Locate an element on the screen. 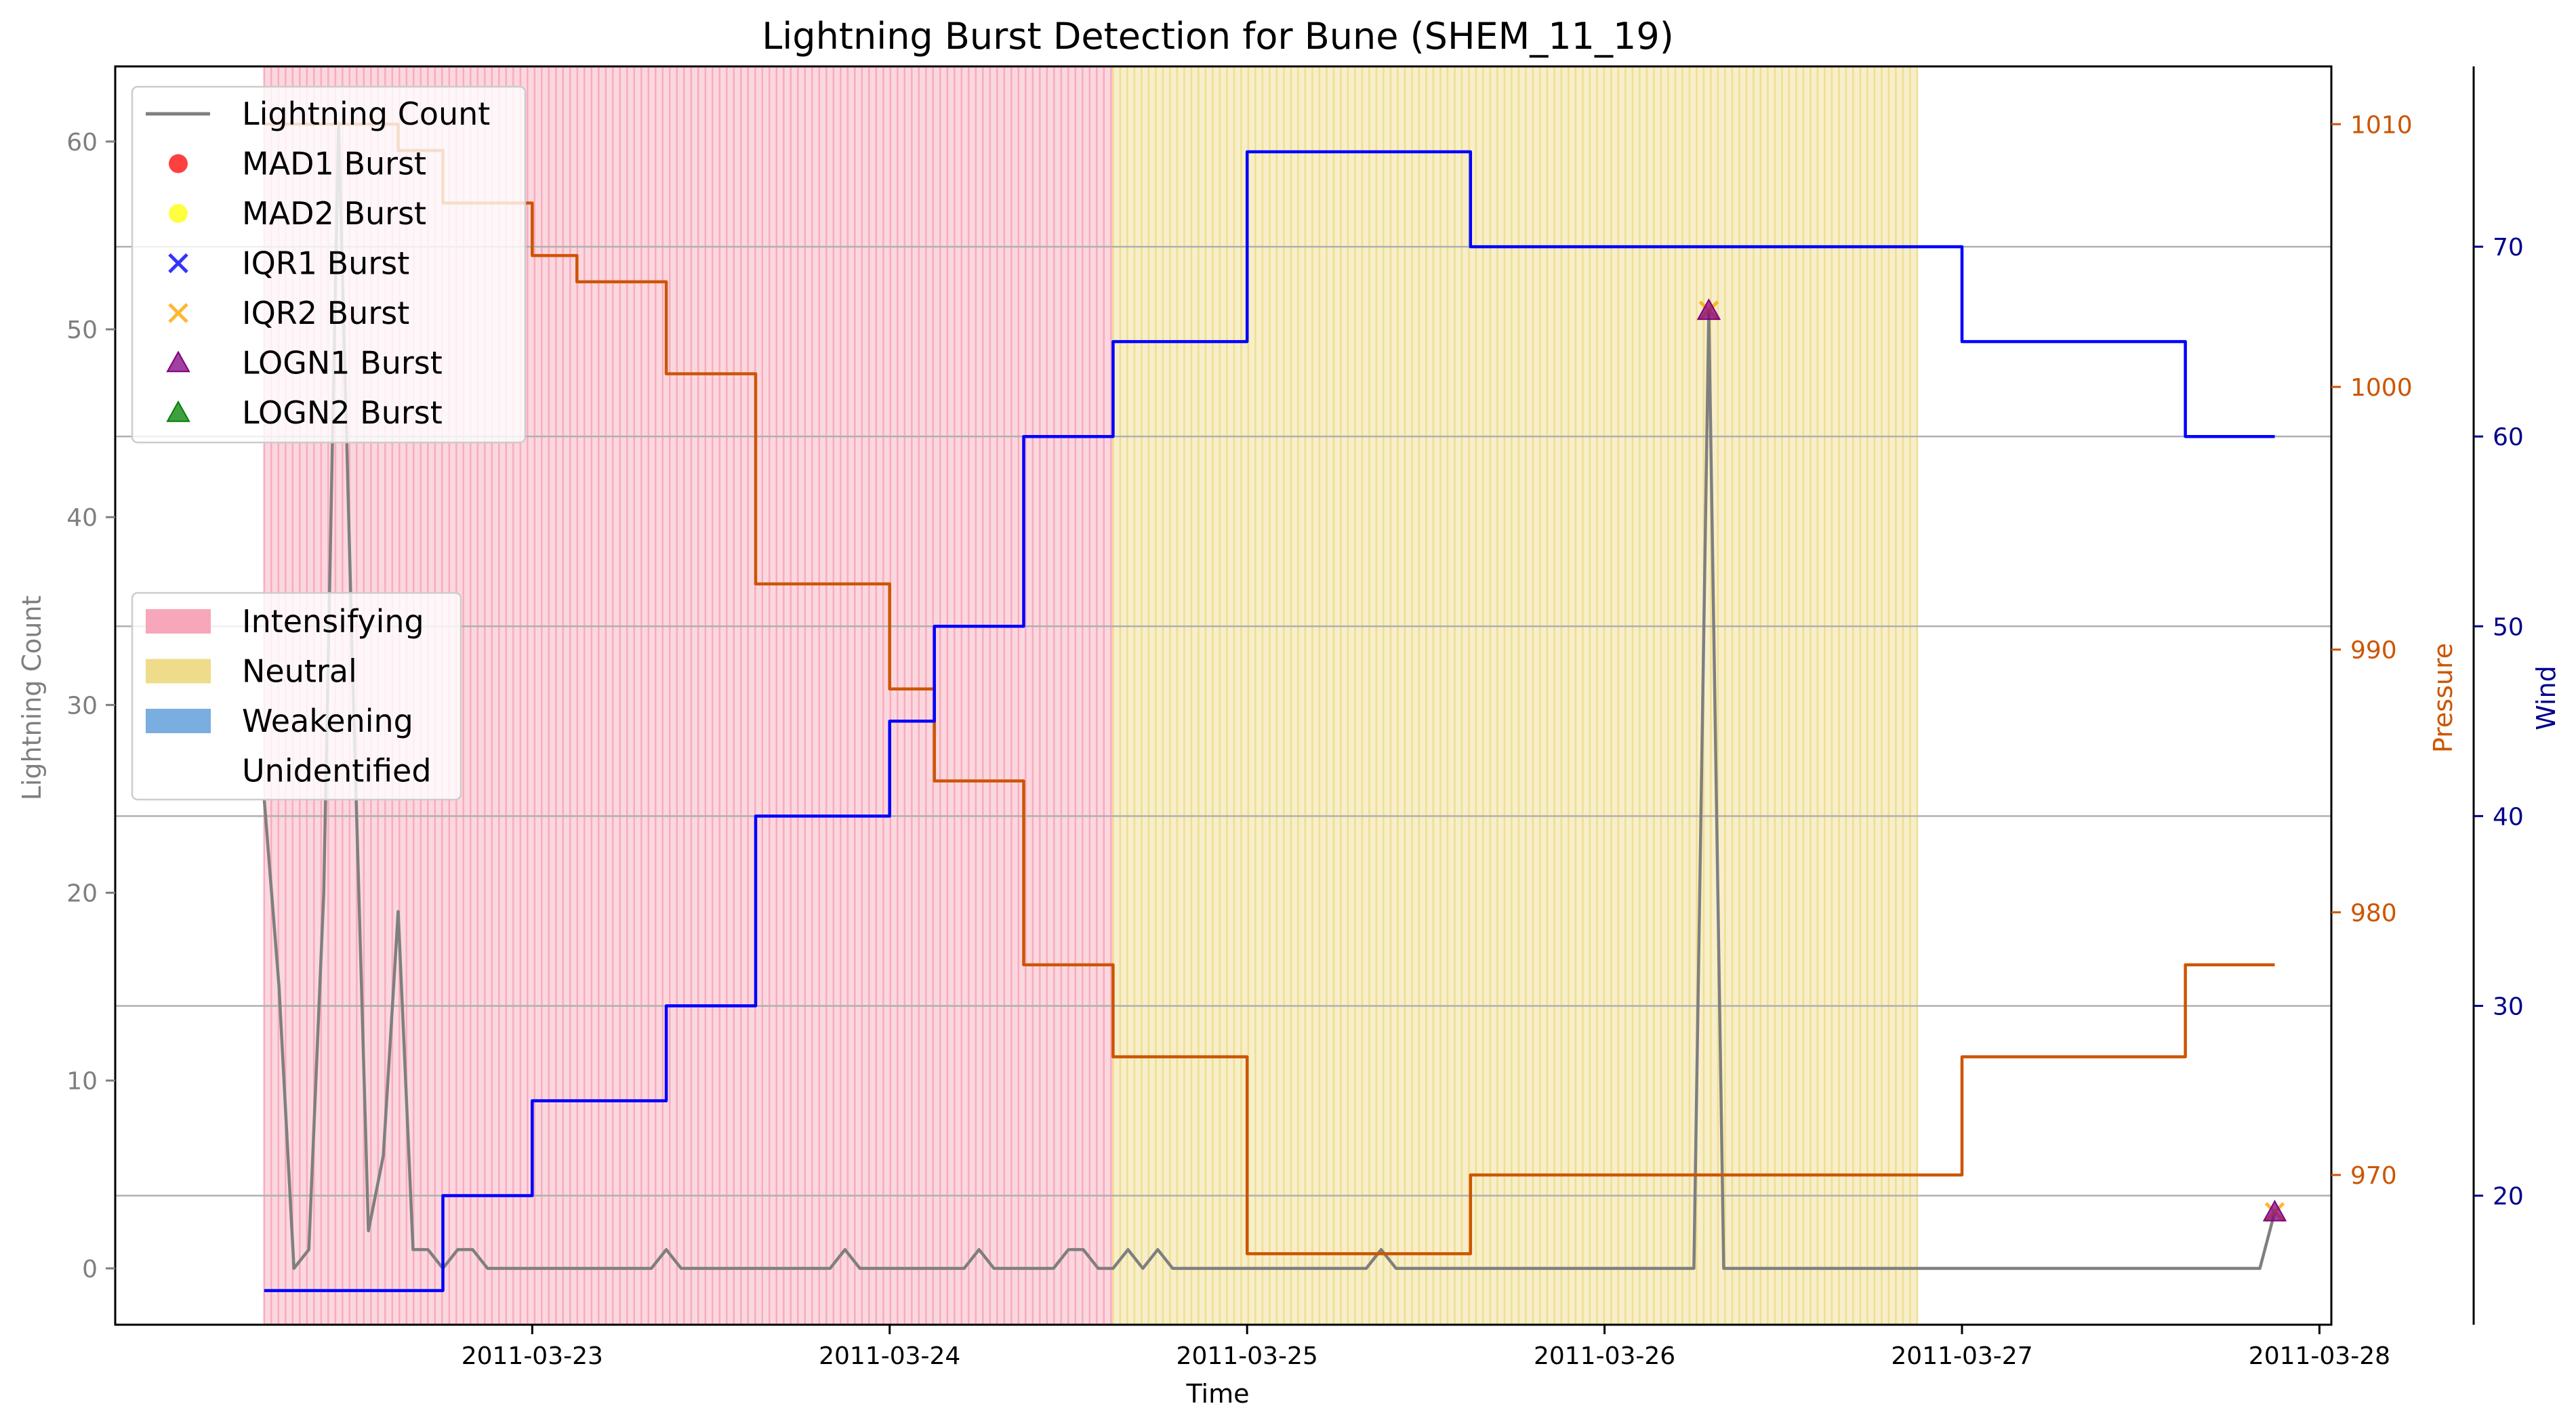  x-tick-label: 2011-03-26 is located at coordinates (1605, 1356).